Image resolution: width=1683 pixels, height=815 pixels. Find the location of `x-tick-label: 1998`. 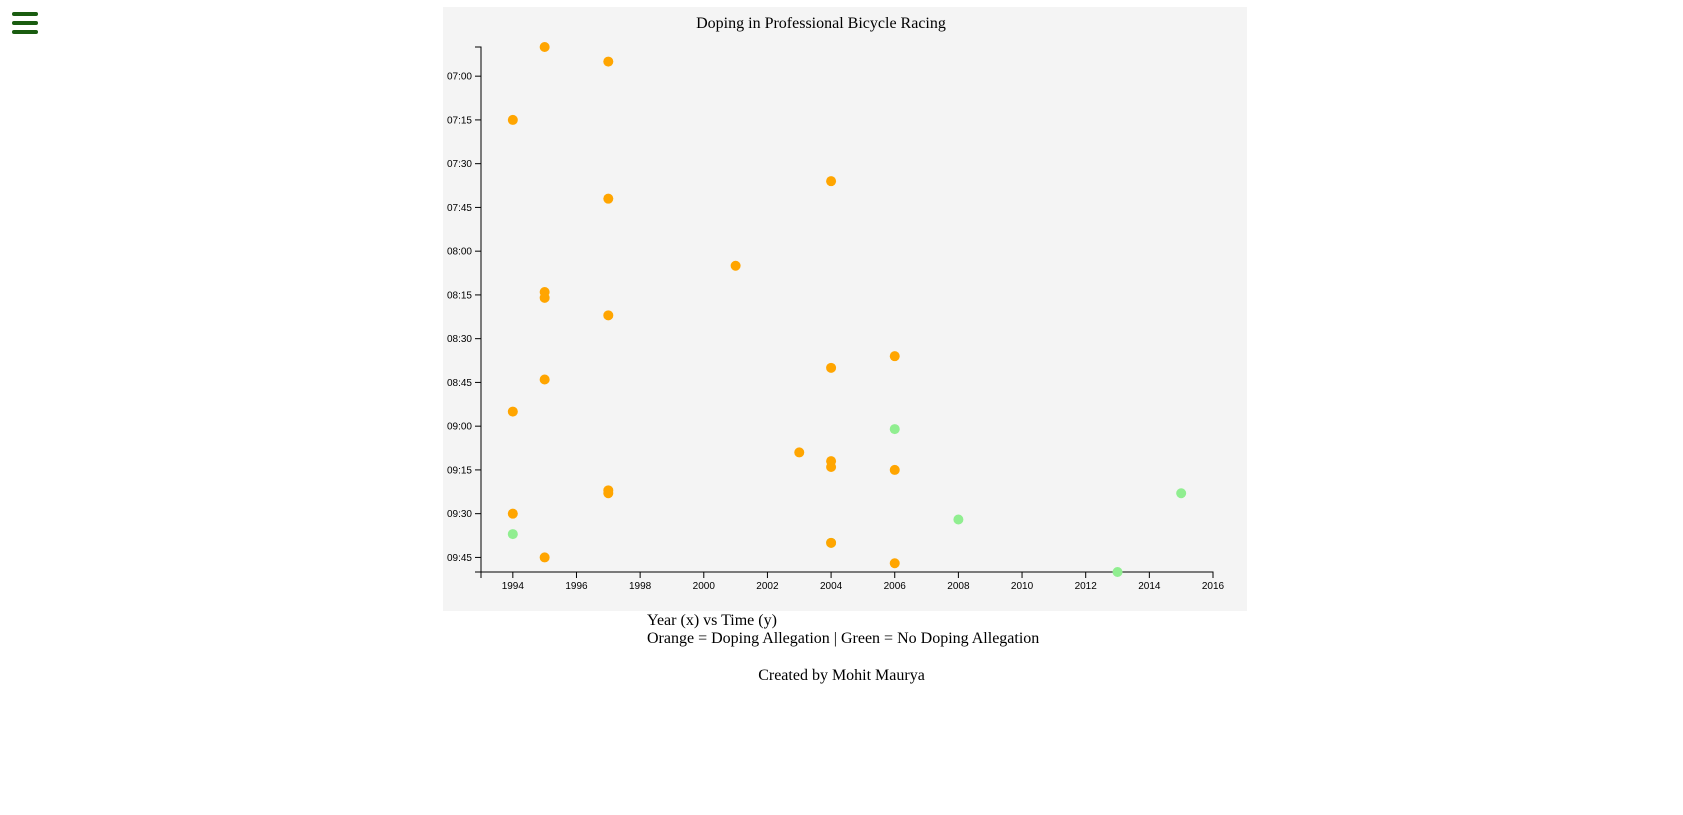

x-tick-label: 1998 is located at coordinates (640, 586).